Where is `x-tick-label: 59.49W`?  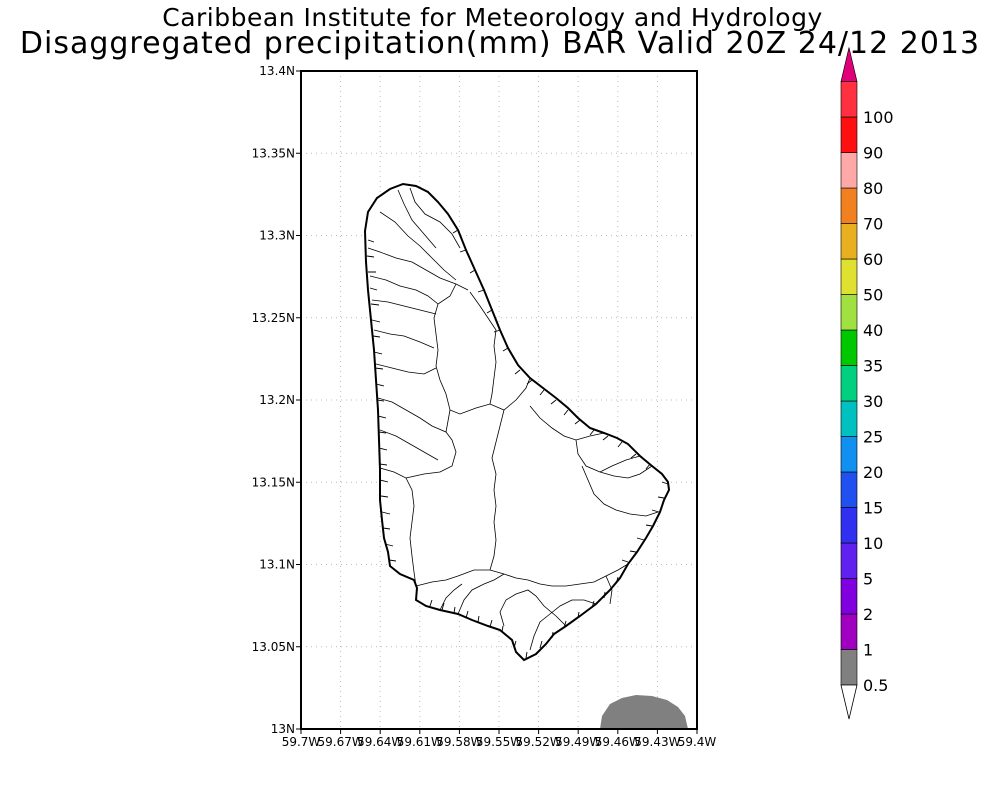 x-tick-label: 59.49W is located at coordinates (578, 742).